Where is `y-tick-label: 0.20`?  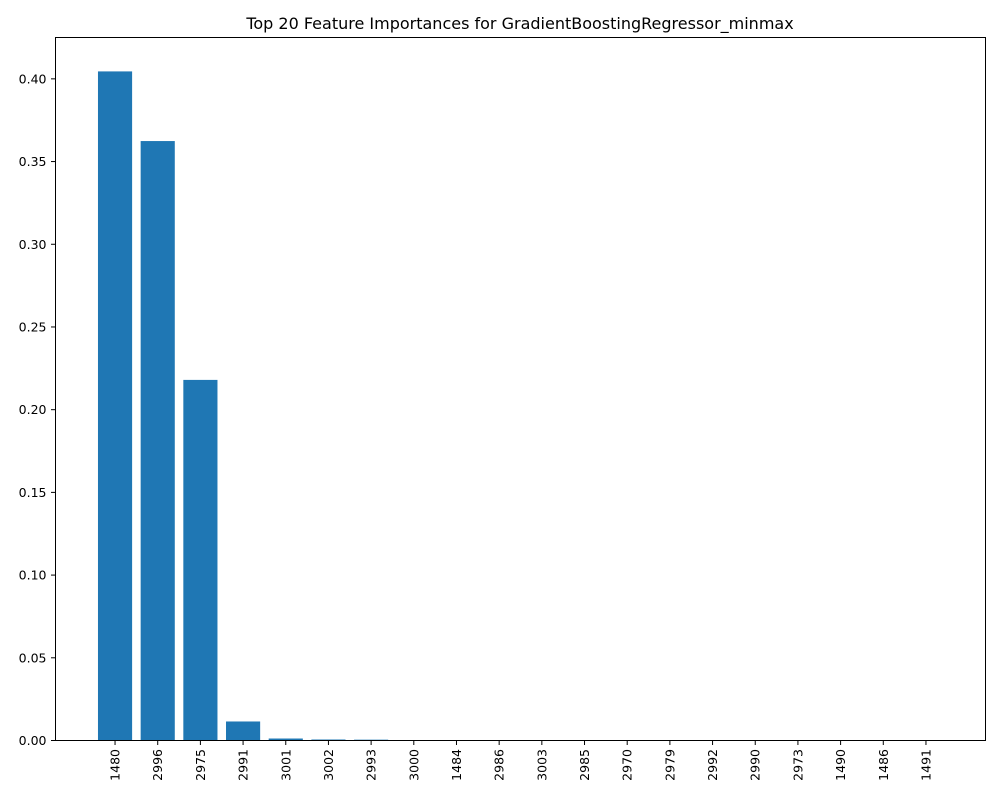 y-tick-label: 0.20 is located at coordinates (33, 409).